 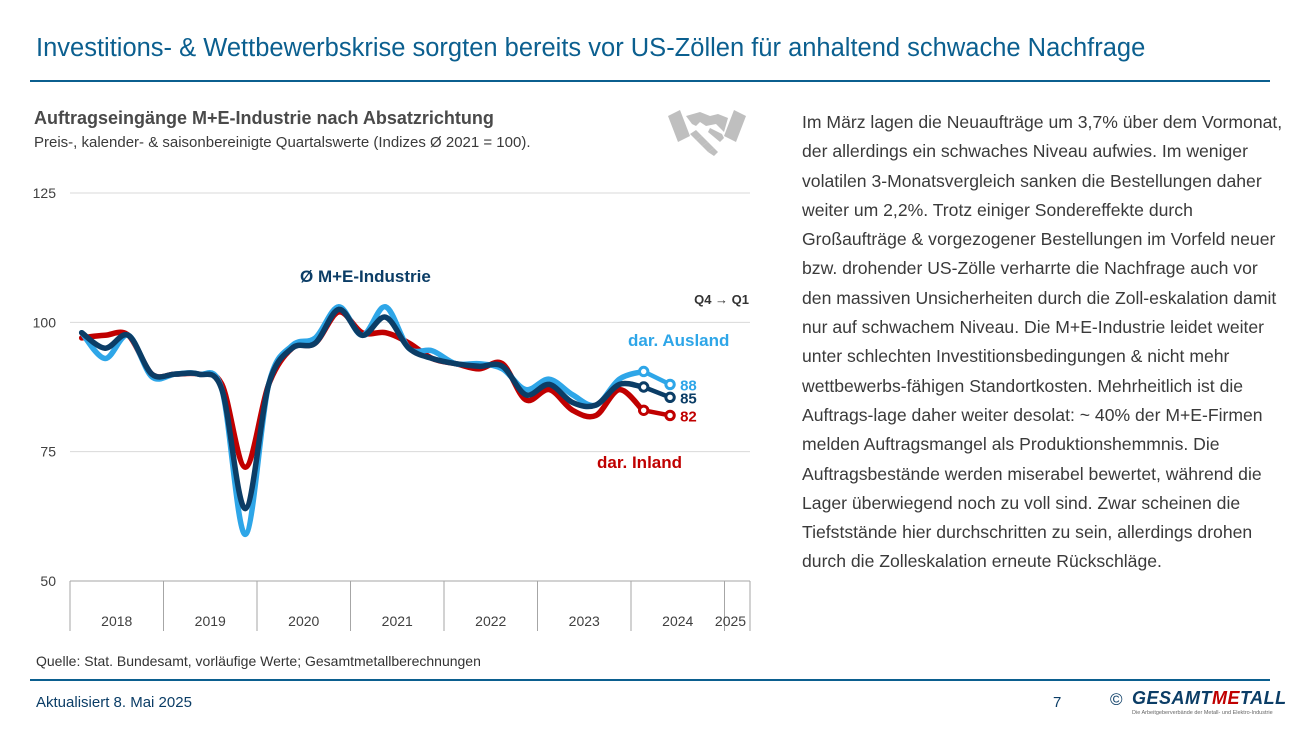 What do you see at coordinates (643, 387) in the screenshot?
I see `series-marker-me_avg-q4` at bounding box center [643, 387].